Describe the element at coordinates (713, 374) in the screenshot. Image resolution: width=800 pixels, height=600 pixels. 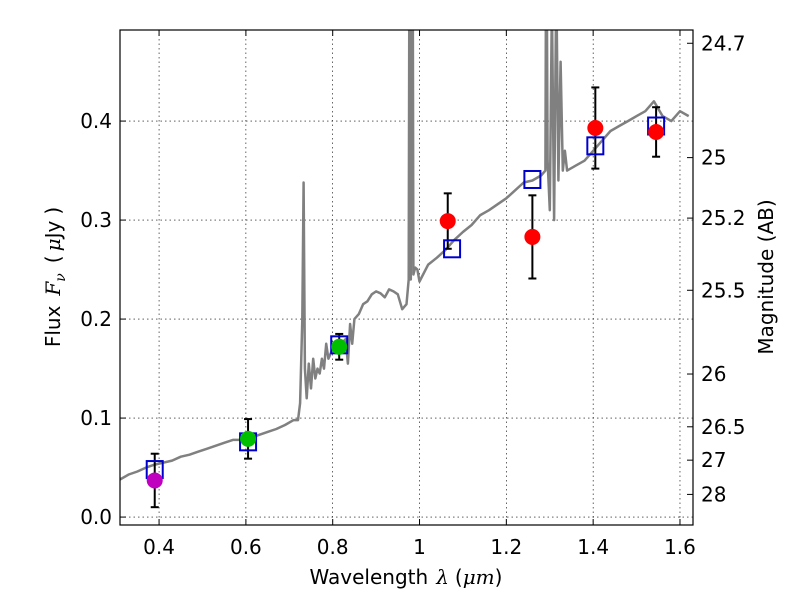
I see `magnitude-tick-label: 26` at that location.